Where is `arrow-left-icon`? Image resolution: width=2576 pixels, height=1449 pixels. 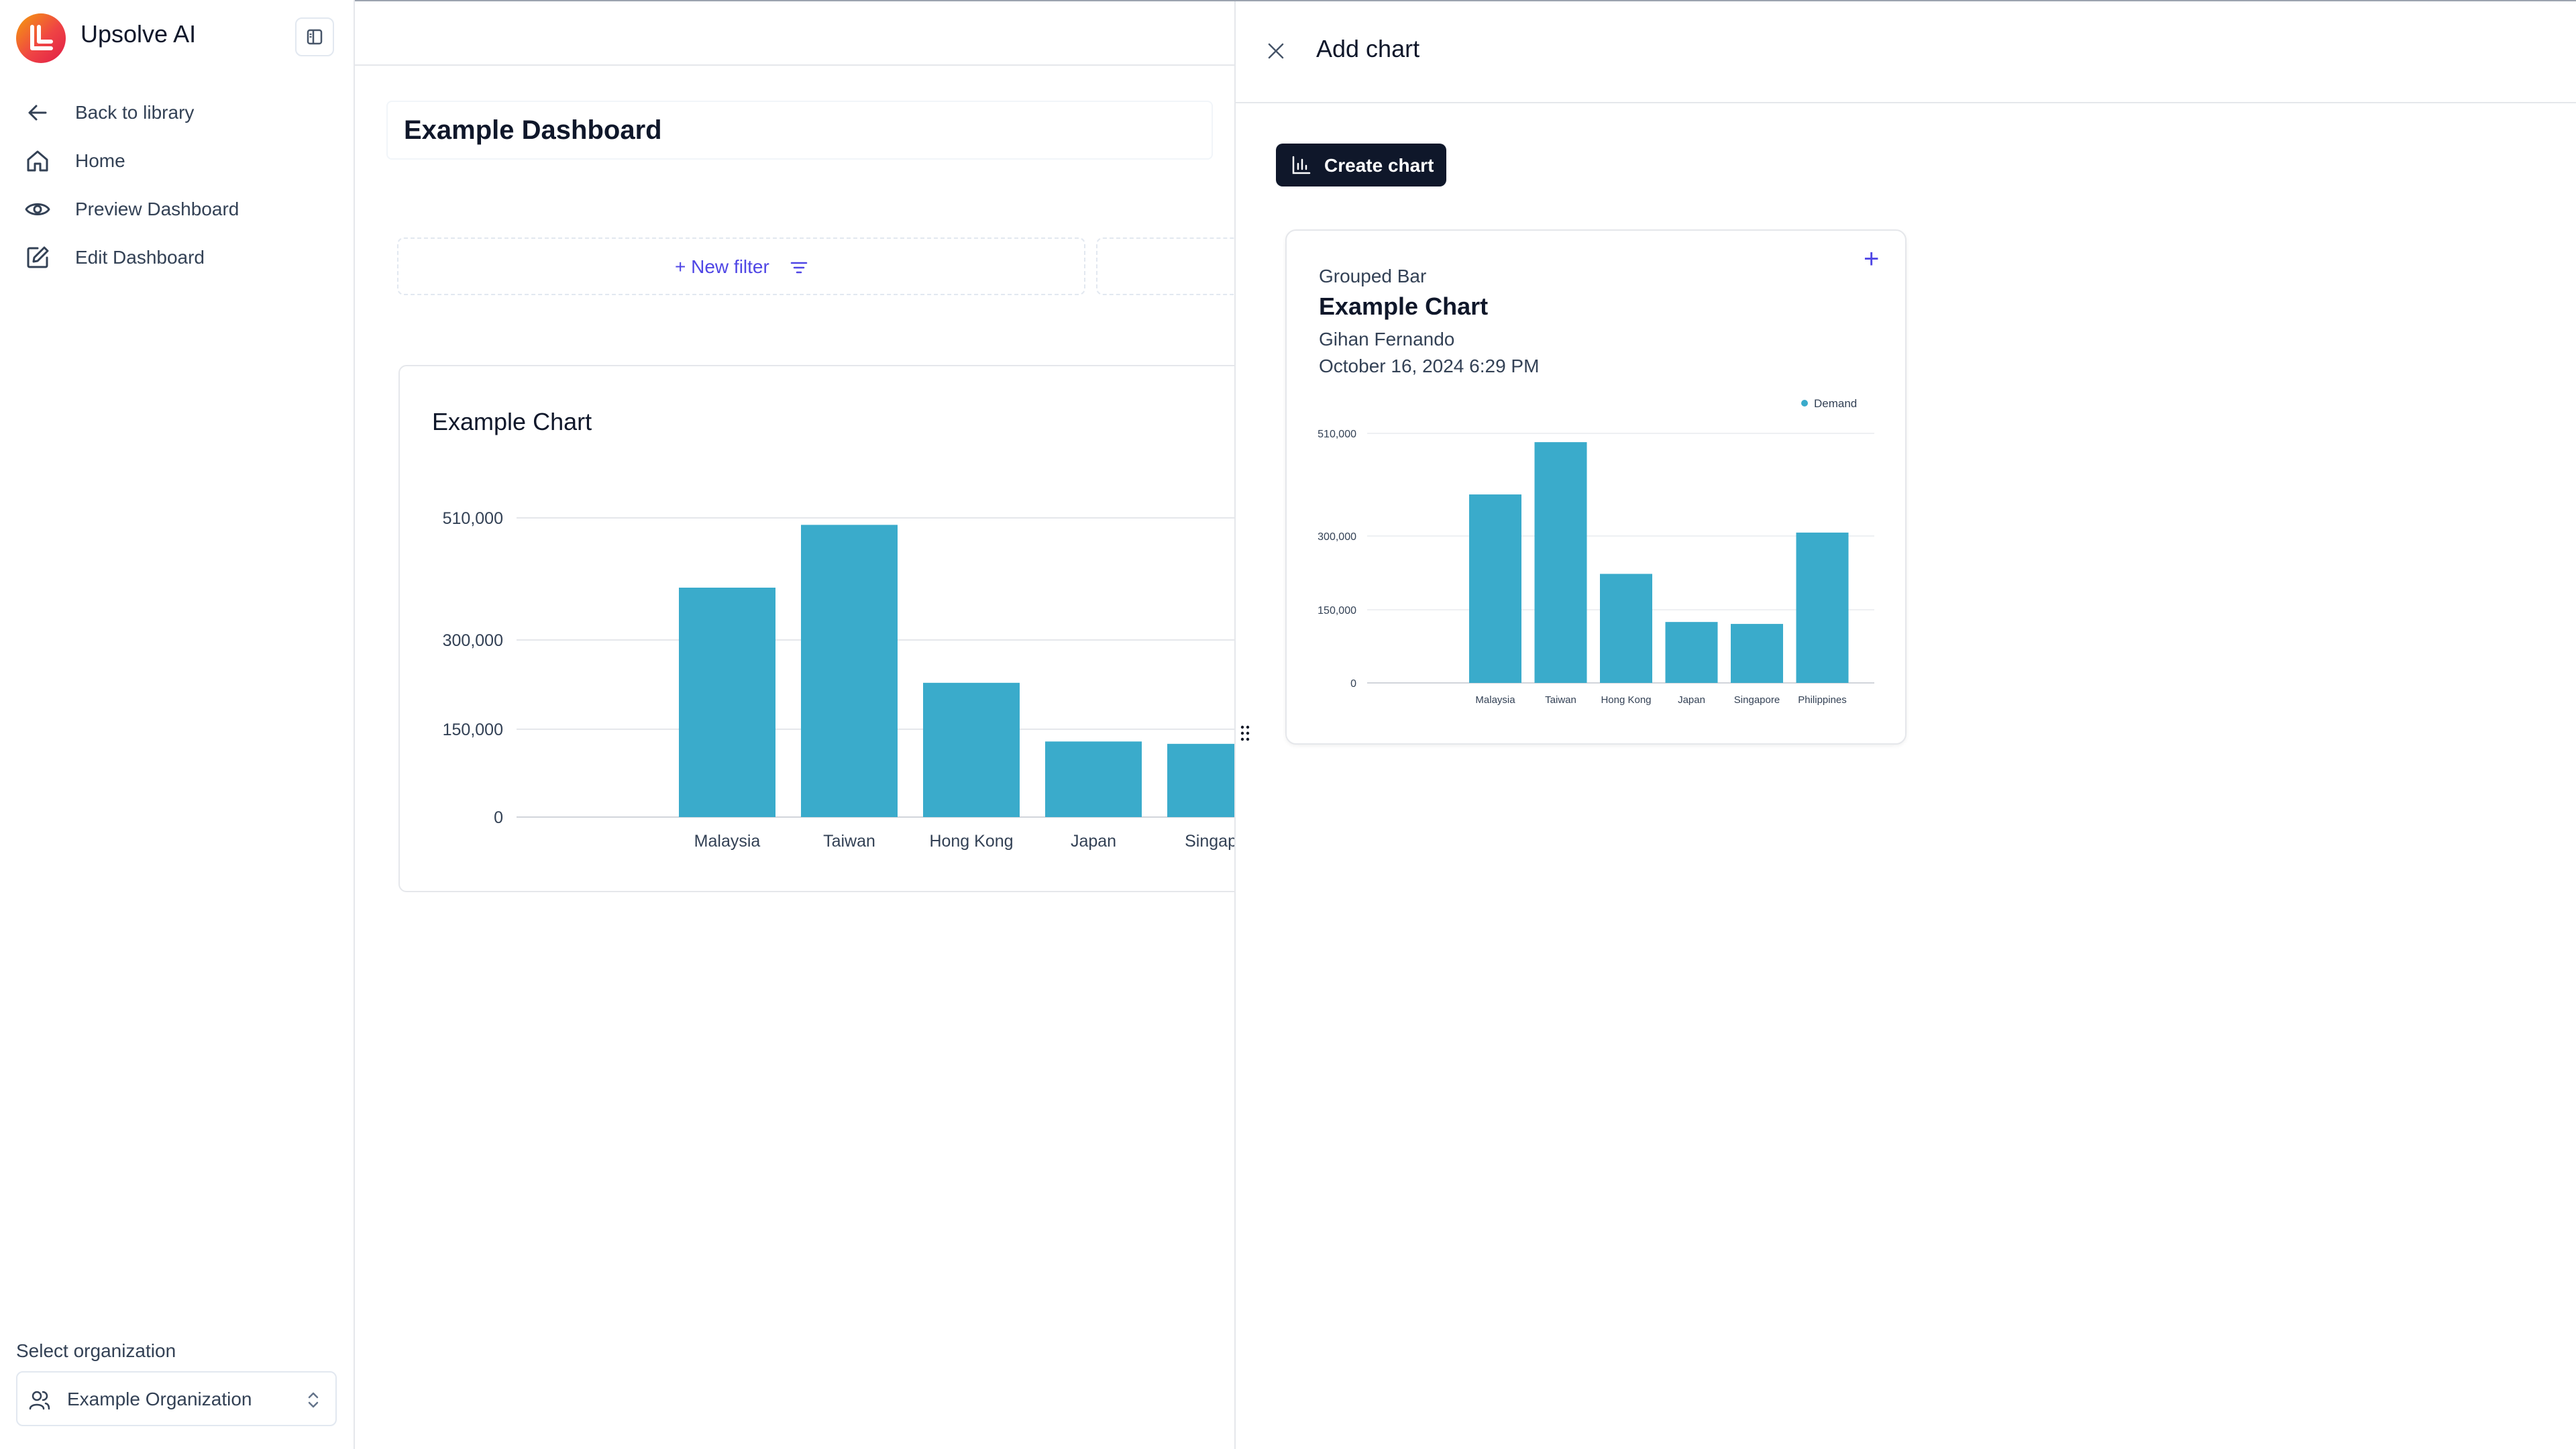
arrow-left-icon is located at coordinates (37, 113).